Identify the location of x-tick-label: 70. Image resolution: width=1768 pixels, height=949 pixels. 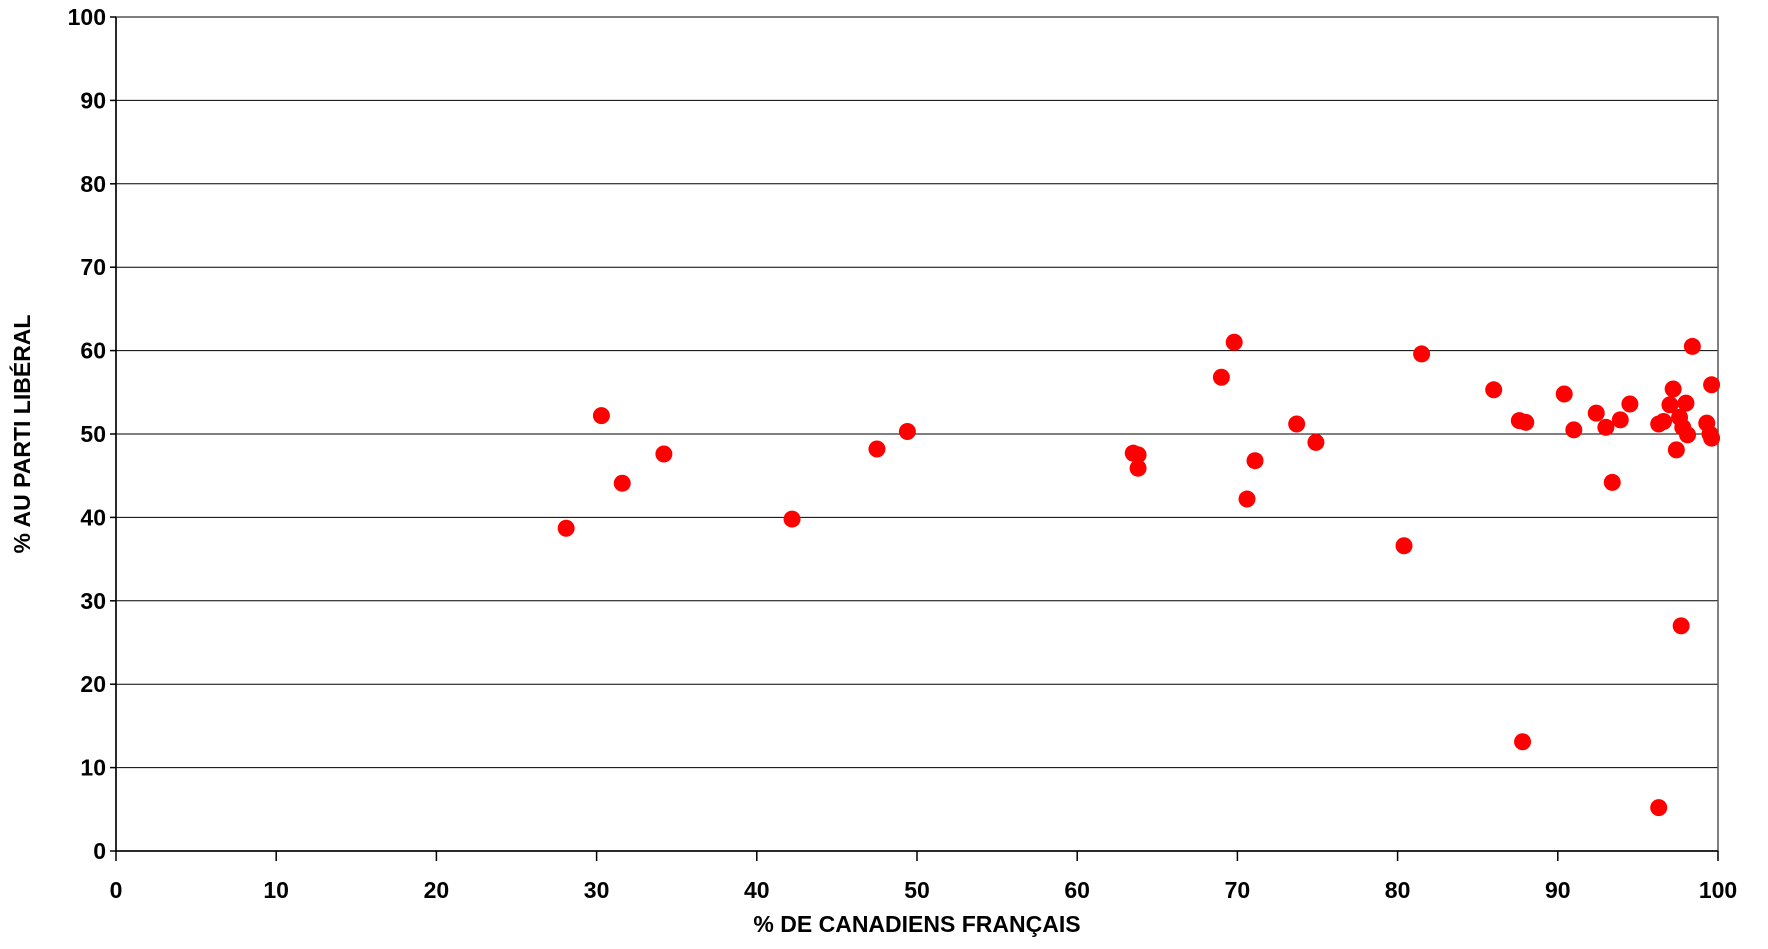
(1238, 890).